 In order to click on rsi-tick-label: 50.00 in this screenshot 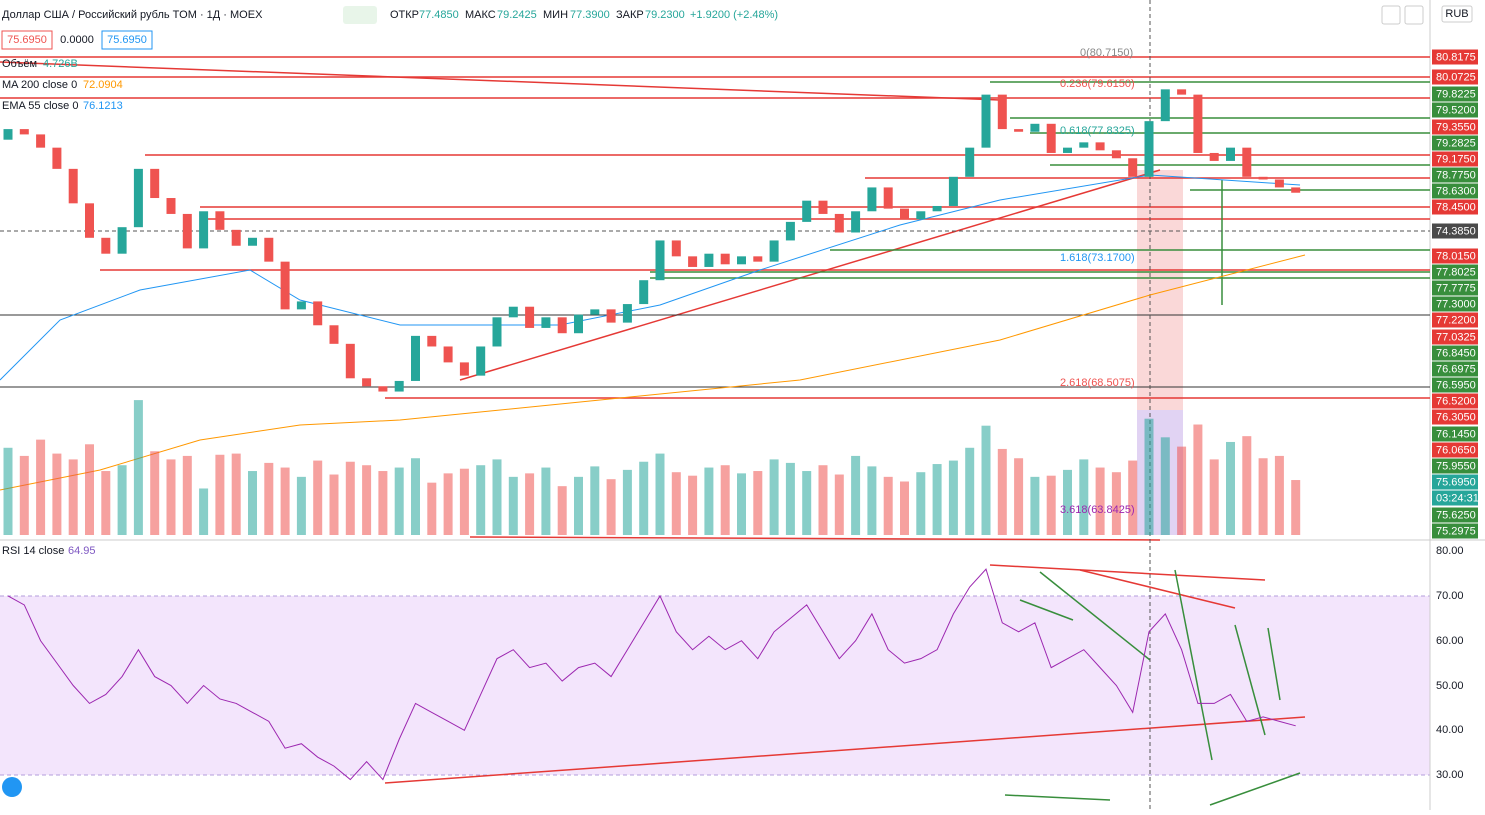, I will do `click(1450, 686)`.